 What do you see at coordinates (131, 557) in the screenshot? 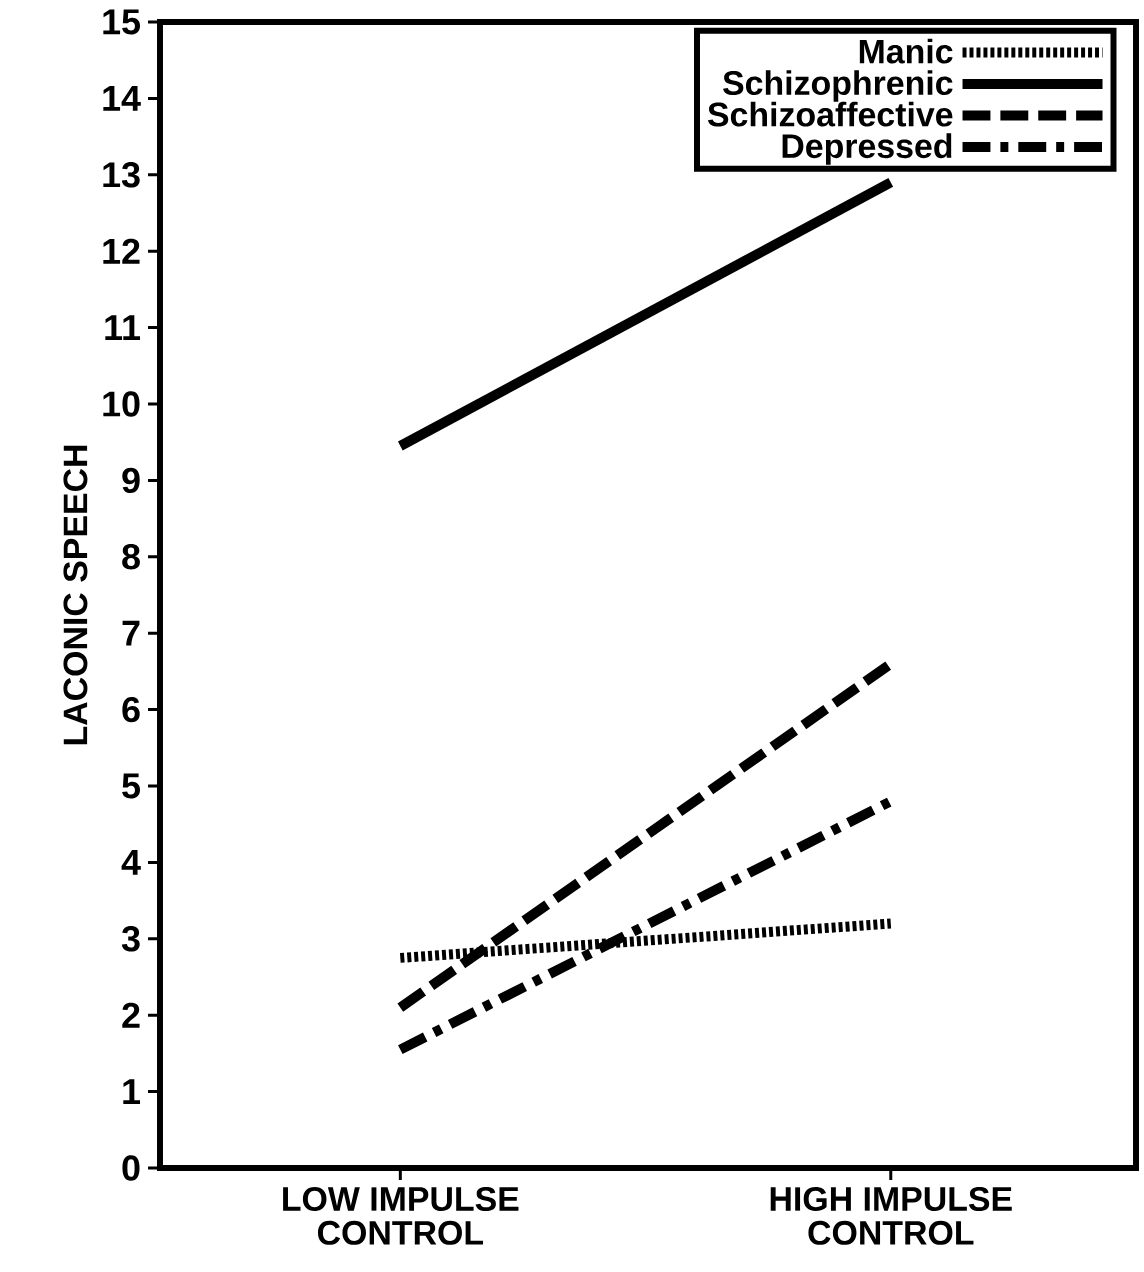
I see `y-tick-label: 8` at bounding box center [131, 557].